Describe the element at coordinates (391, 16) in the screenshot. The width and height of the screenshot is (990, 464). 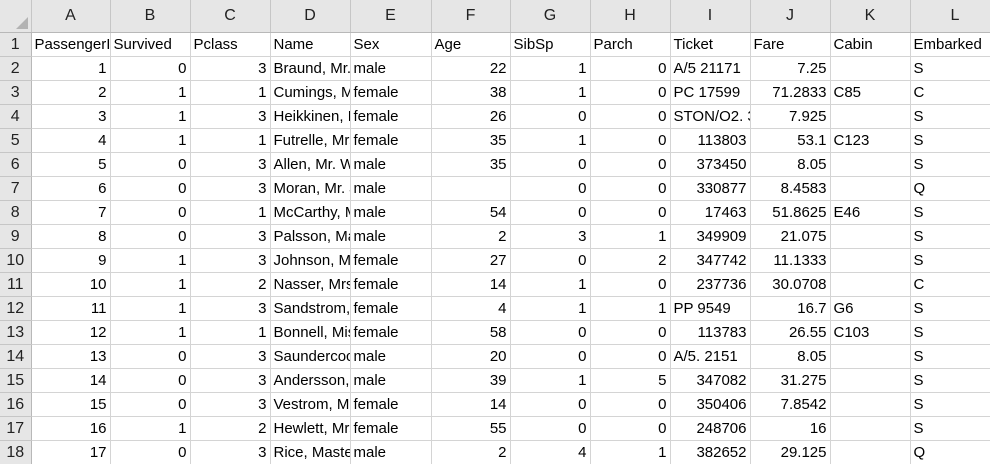
I see `column-header-e: E` at that location.